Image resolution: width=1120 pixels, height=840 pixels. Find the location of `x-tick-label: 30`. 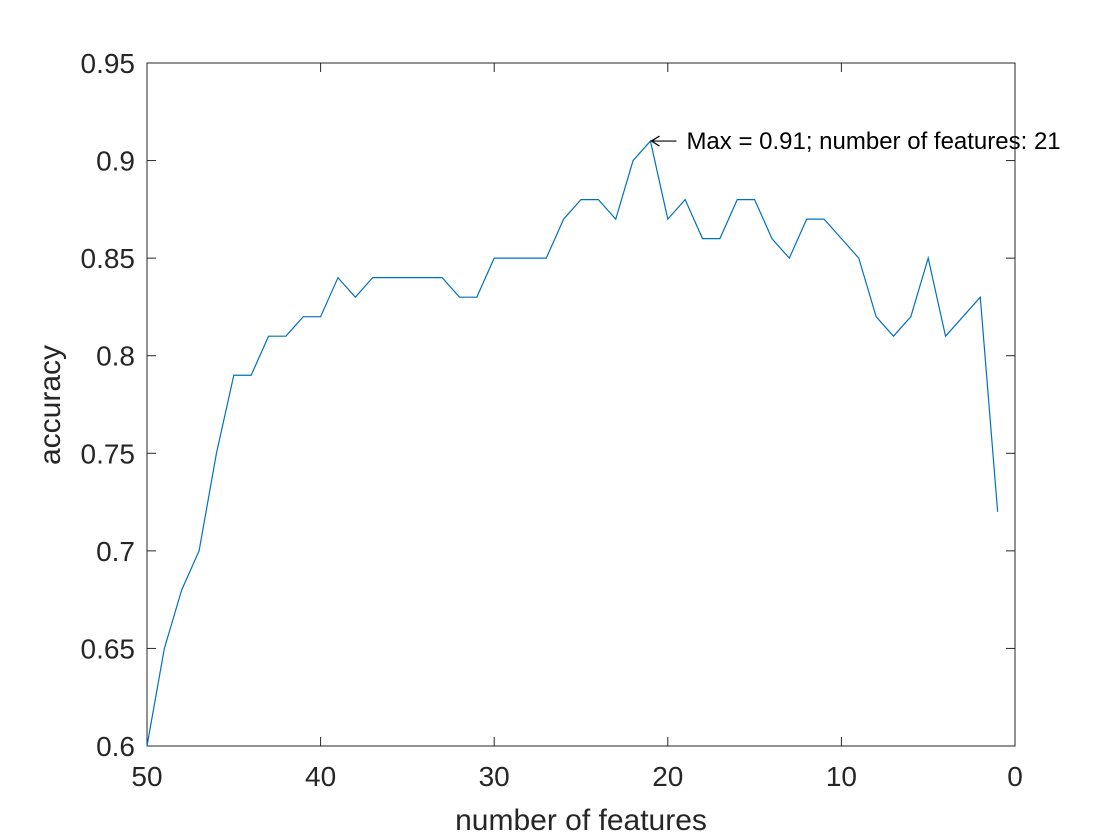

x-tick-label: 30 is located at coordinates (494, 776).